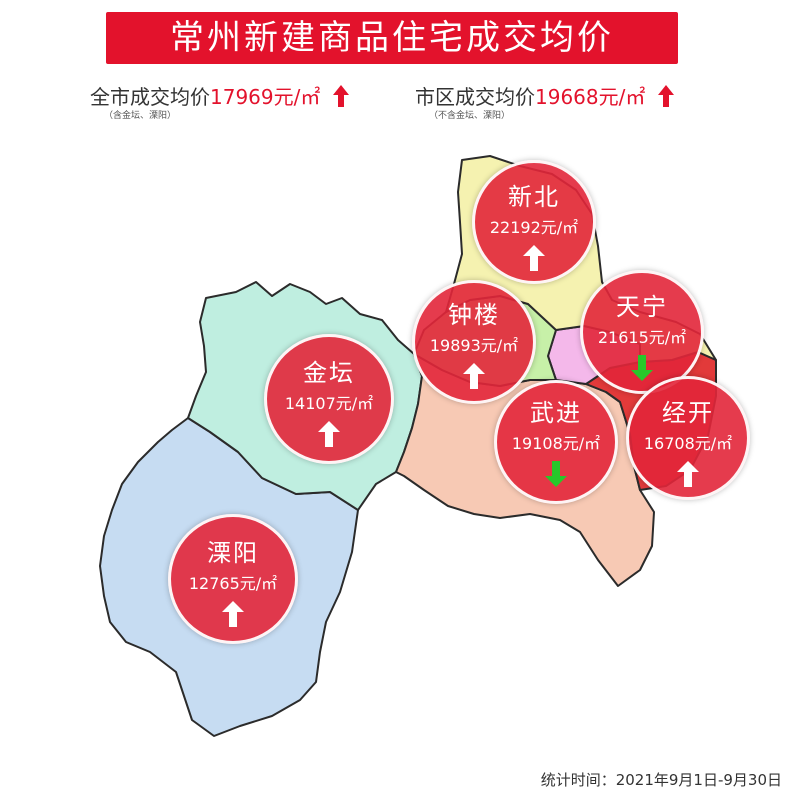 The height and width of the screenshot is (800, 800). I want to click on district-price: 22192元/㎡, so click(534, 227).